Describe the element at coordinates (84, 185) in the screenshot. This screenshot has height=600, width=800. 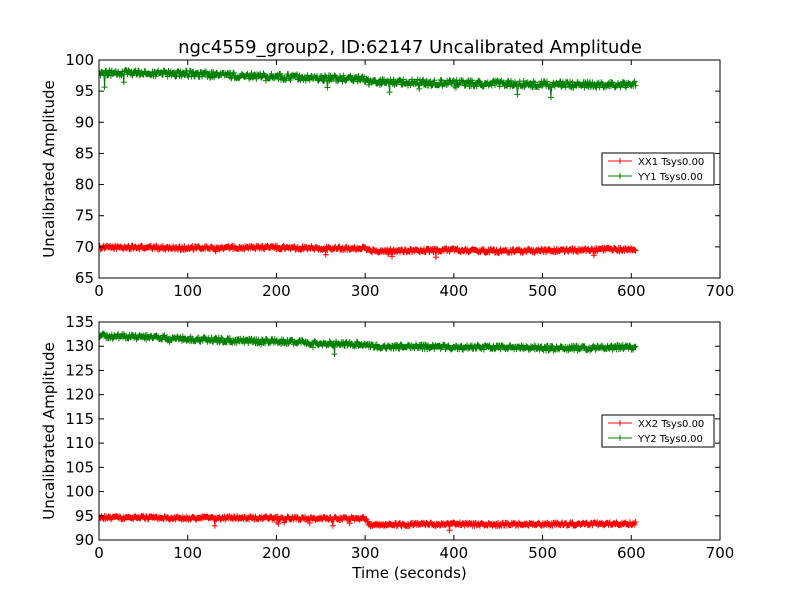
I see `y-tick-label: 80` at that location.